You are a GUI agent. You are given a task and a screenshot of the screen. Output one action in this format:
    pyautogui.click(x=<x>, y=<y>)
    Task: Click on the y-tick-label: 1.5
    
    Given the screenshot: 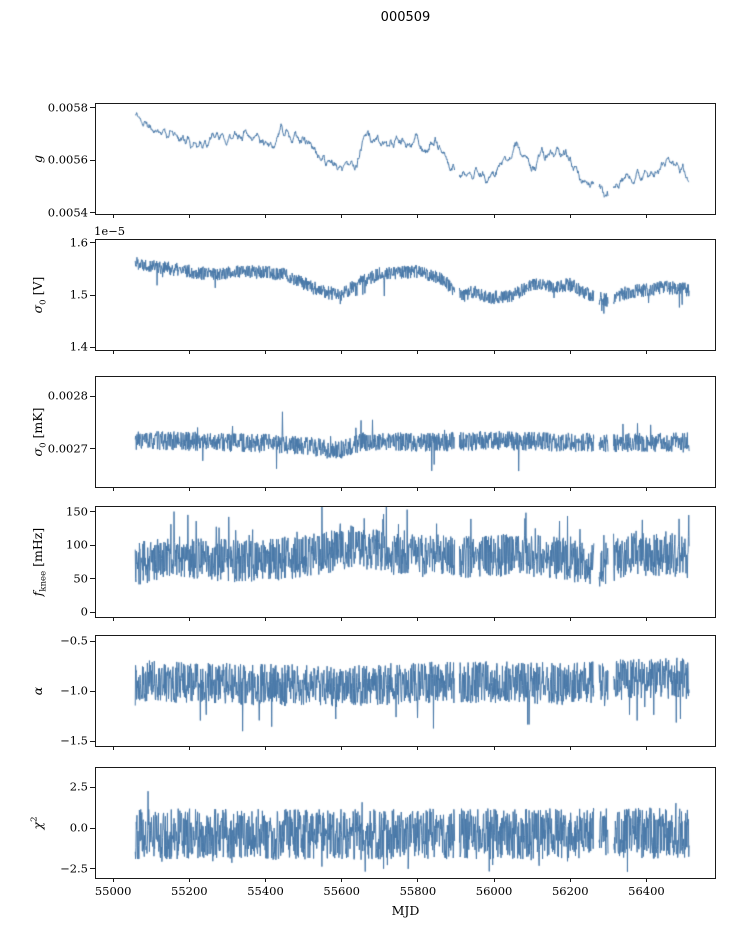 What is the action you would take?
    pyautogui.click(x=78, y=294)
    